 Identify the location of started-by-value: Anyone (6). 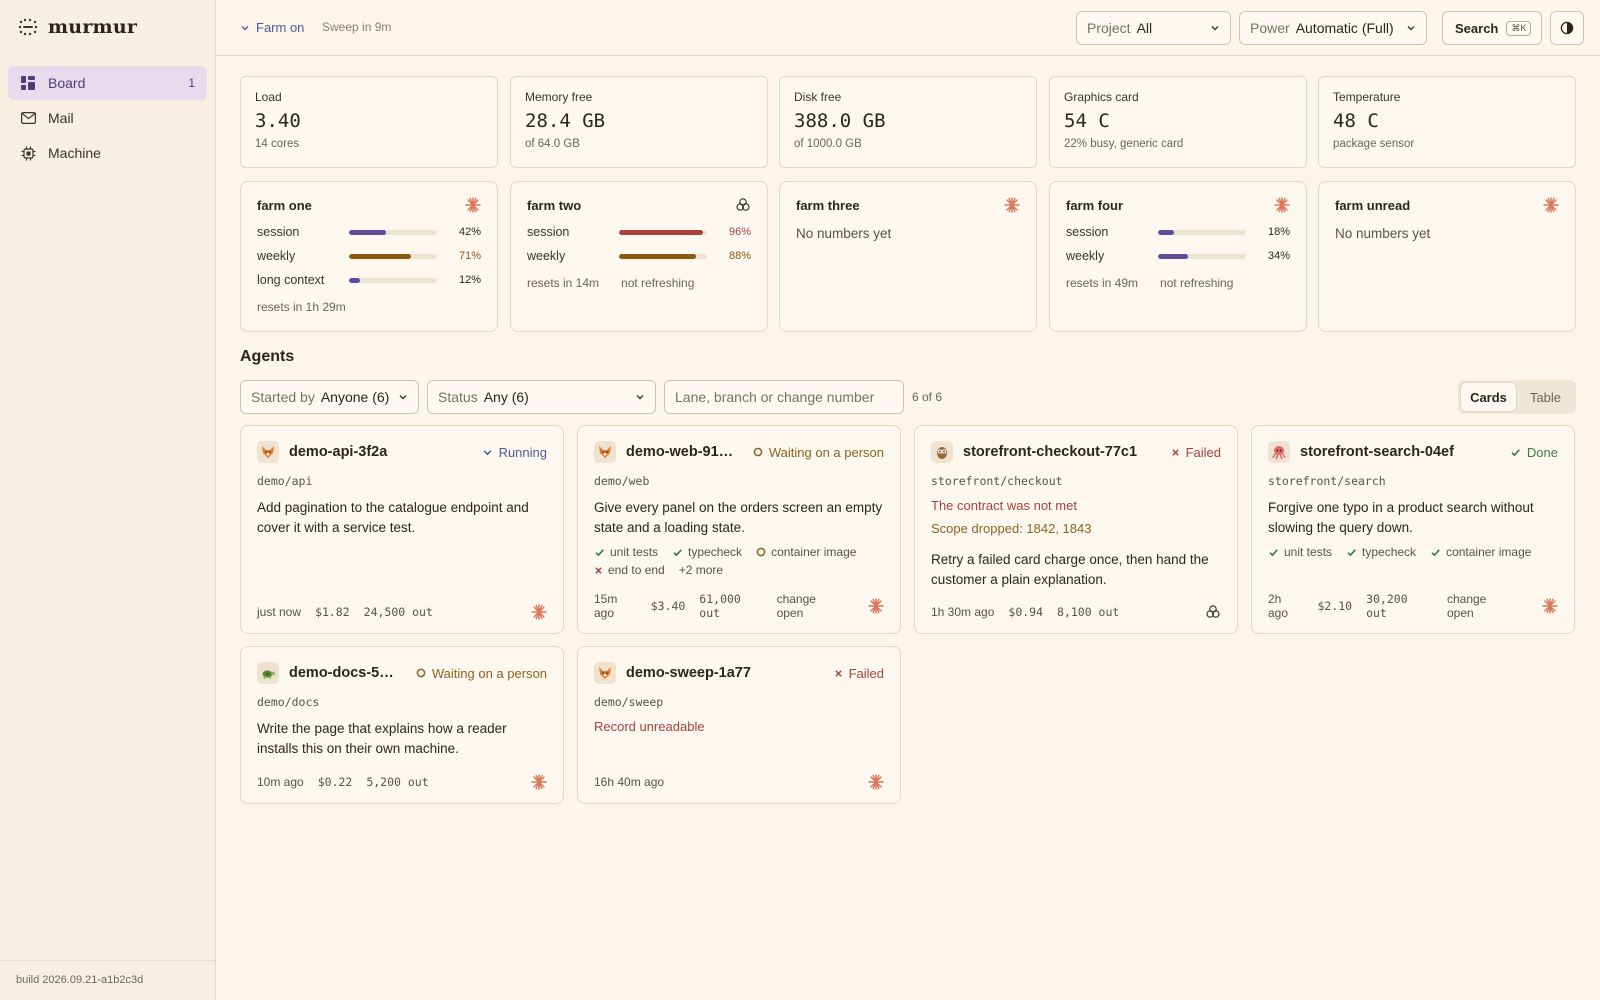
(355, 397).